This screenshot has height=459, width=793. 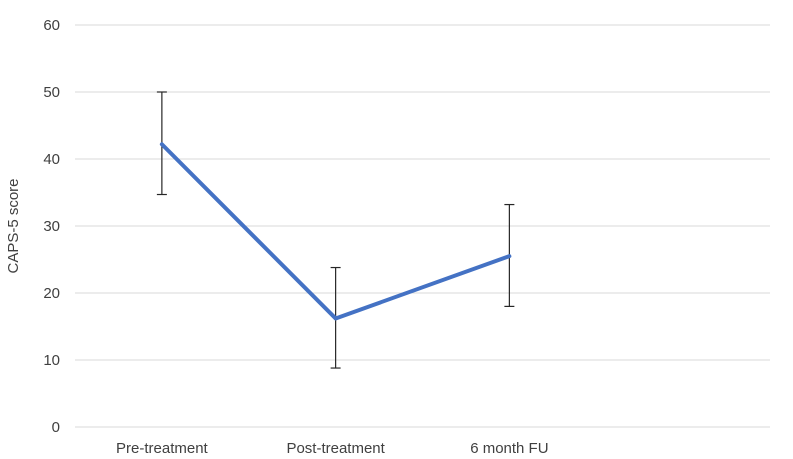 I want to click on y-tick-label: 60, so click(x=51, y=25).